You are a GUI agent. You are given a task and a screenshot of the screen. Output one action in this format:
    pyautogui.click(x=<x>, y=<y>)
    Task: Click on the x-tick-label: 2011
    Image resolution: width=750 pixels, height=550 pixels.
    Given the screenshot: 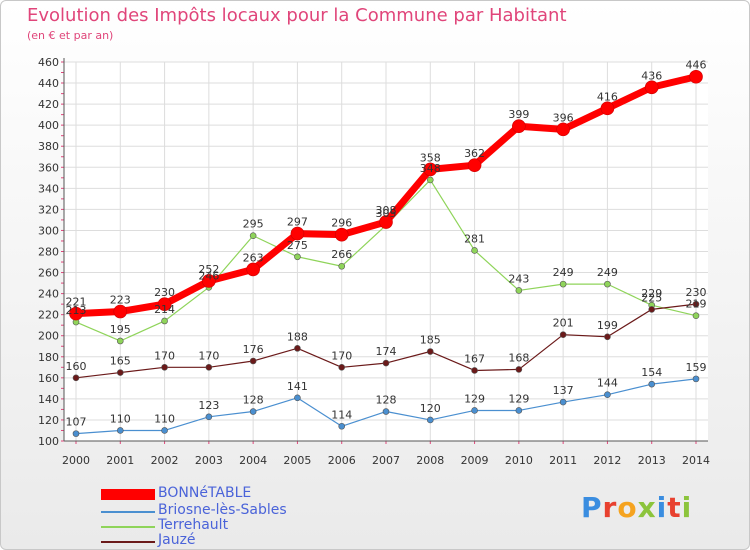 What is the action you would take?
    pyautogui.click(x=563, y=460)
    